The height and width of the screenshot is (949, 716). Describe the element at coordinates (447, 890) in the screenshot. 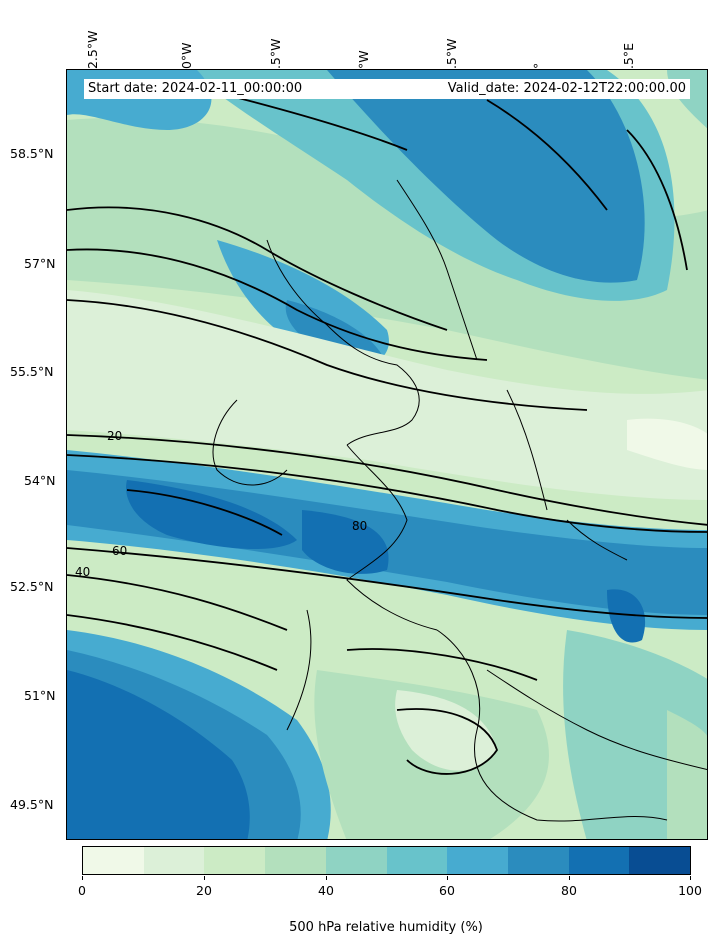

I see `cb-label-60: 60` at that location.